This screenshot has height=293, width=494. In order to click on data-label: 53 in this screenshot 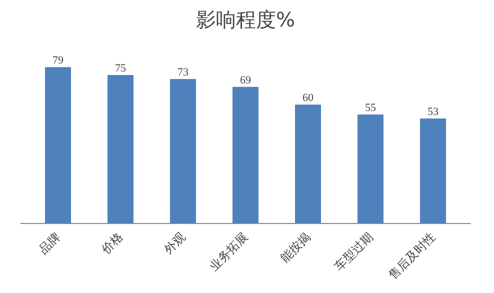, I will do `click(433, 112)`.